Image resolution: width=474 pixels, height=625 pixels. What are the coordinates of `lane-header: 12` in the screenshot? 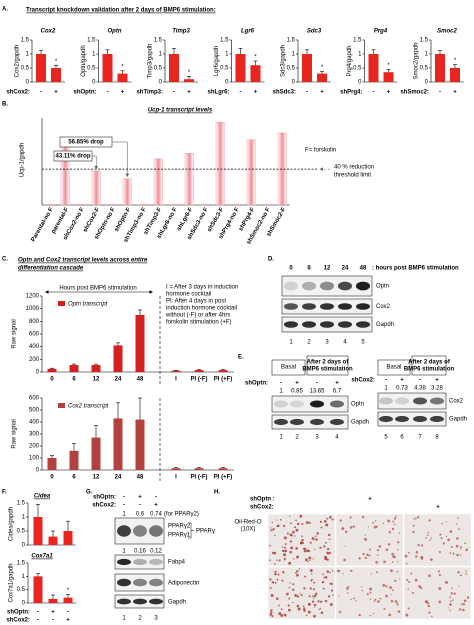 It's located at (327, 269).